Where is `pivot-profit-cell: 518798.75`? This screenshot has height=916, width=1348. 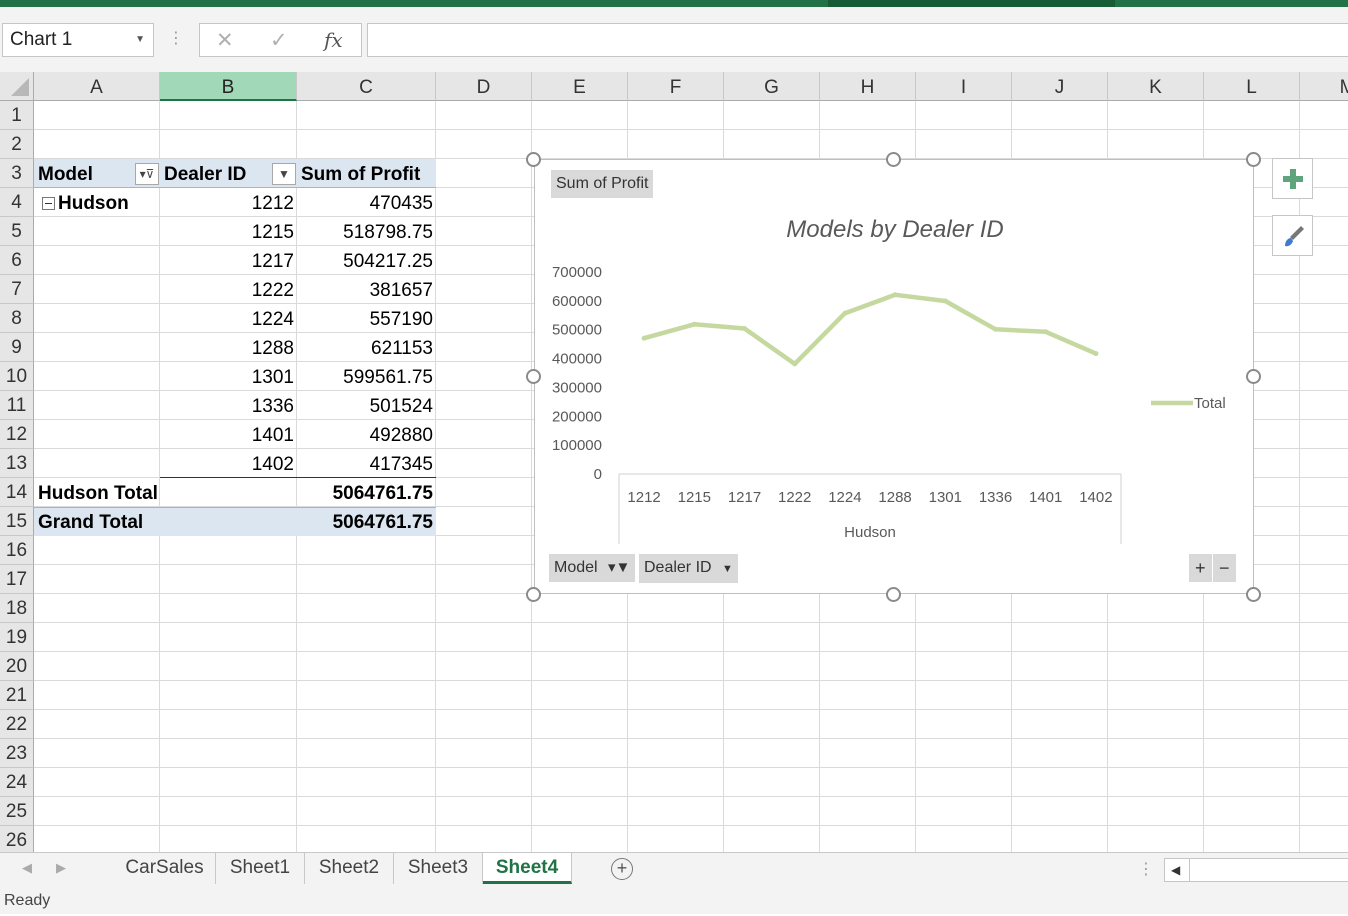
pivot-profit-cell: 518798.75 is located at coordinates (388, 232).